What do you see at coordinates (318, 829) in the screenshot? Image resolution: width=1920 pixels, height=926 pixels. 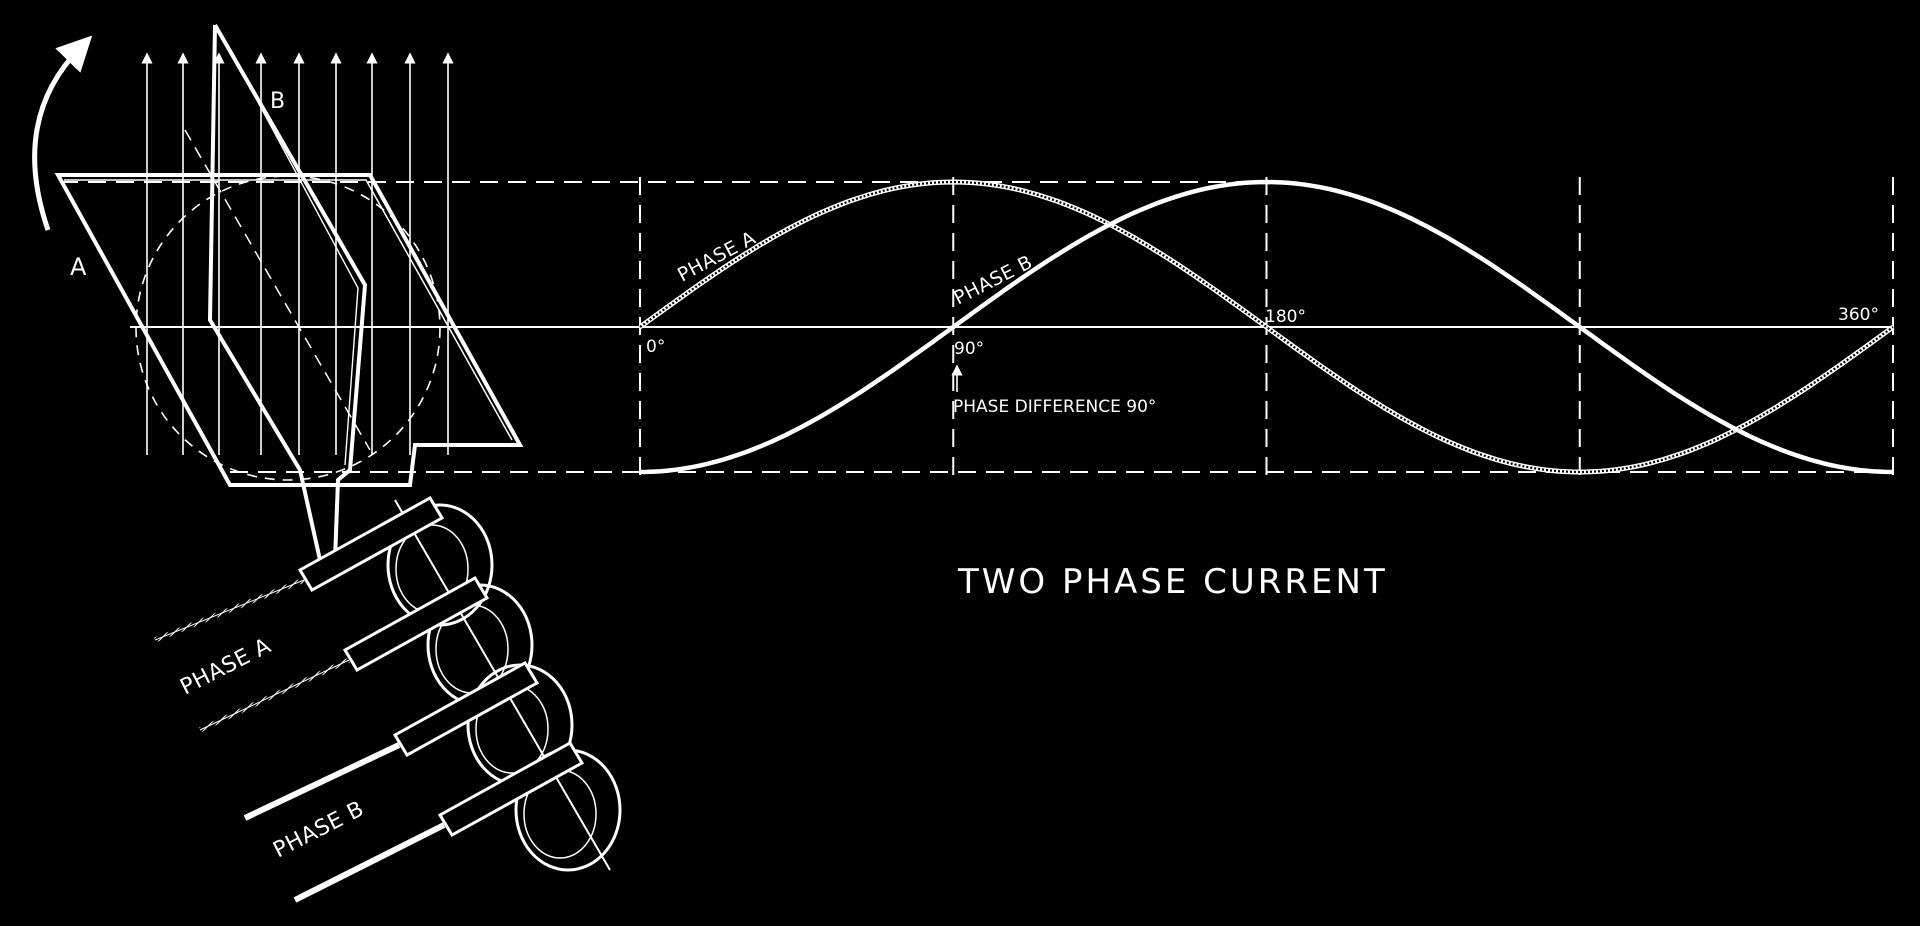 I see `lead-phase-b-label: PHASE B` at bounding box center [318, 829].